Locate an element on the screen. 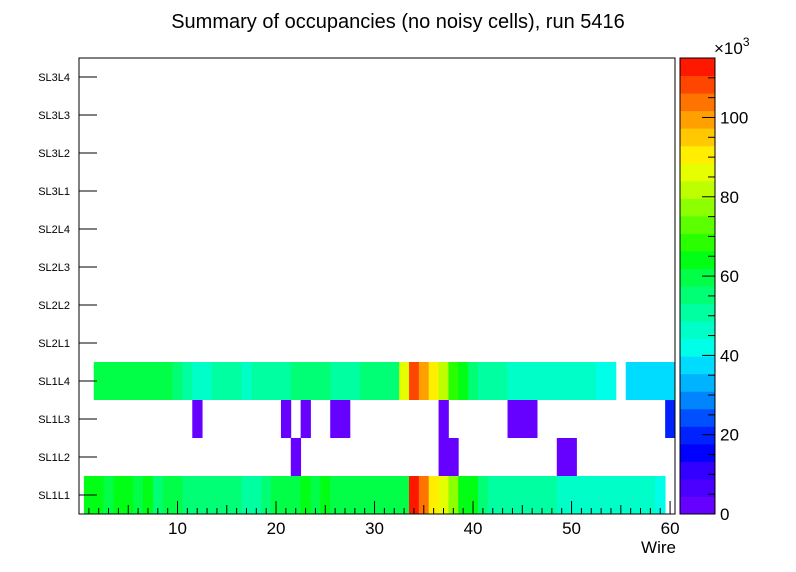 This screenshot has height=572, width=796. y-tick-label: SL3L3 is located at coordinates (54, 116).